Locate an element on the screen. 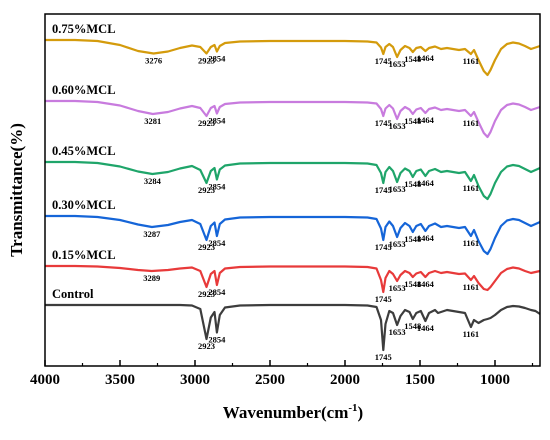 This screenshot has height=440, width=550. series-name-label-0: 0.75%MCL is located at coordinates (84, 29).